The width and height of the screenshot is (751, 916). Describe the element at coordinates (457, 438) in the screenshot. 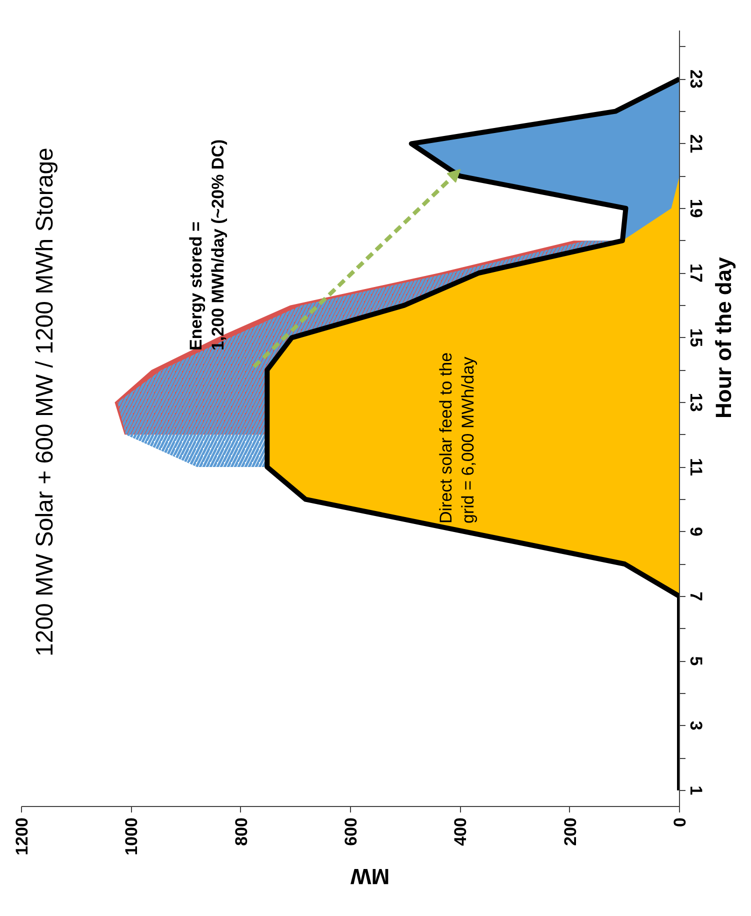

I see `annotation: Direct solar feed to the grid = 6,000 MWh/day` at that location.